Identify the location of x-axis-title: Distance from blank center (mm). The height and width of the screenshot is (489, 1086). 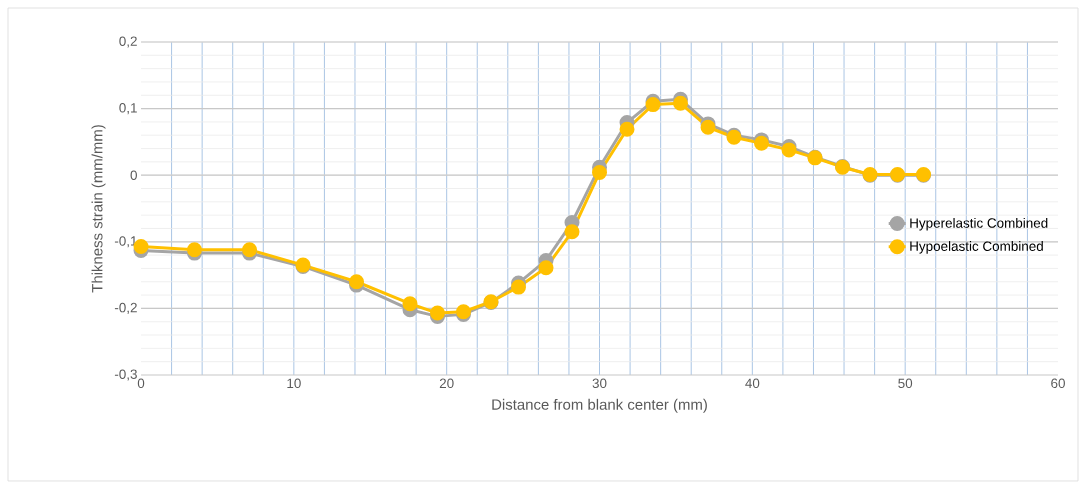
(599, 405).